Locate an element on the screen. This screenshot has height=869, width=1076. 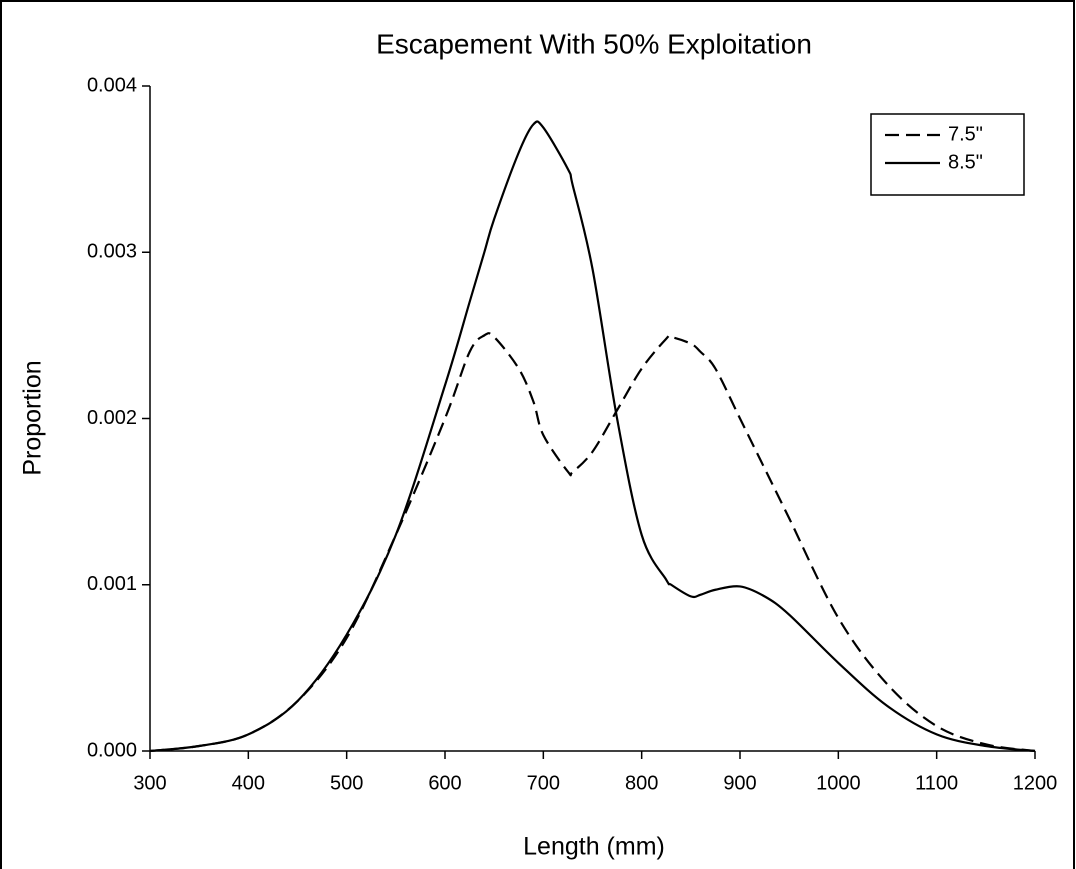
y-axis-label: Proportion is located at coordinates (33, 417).